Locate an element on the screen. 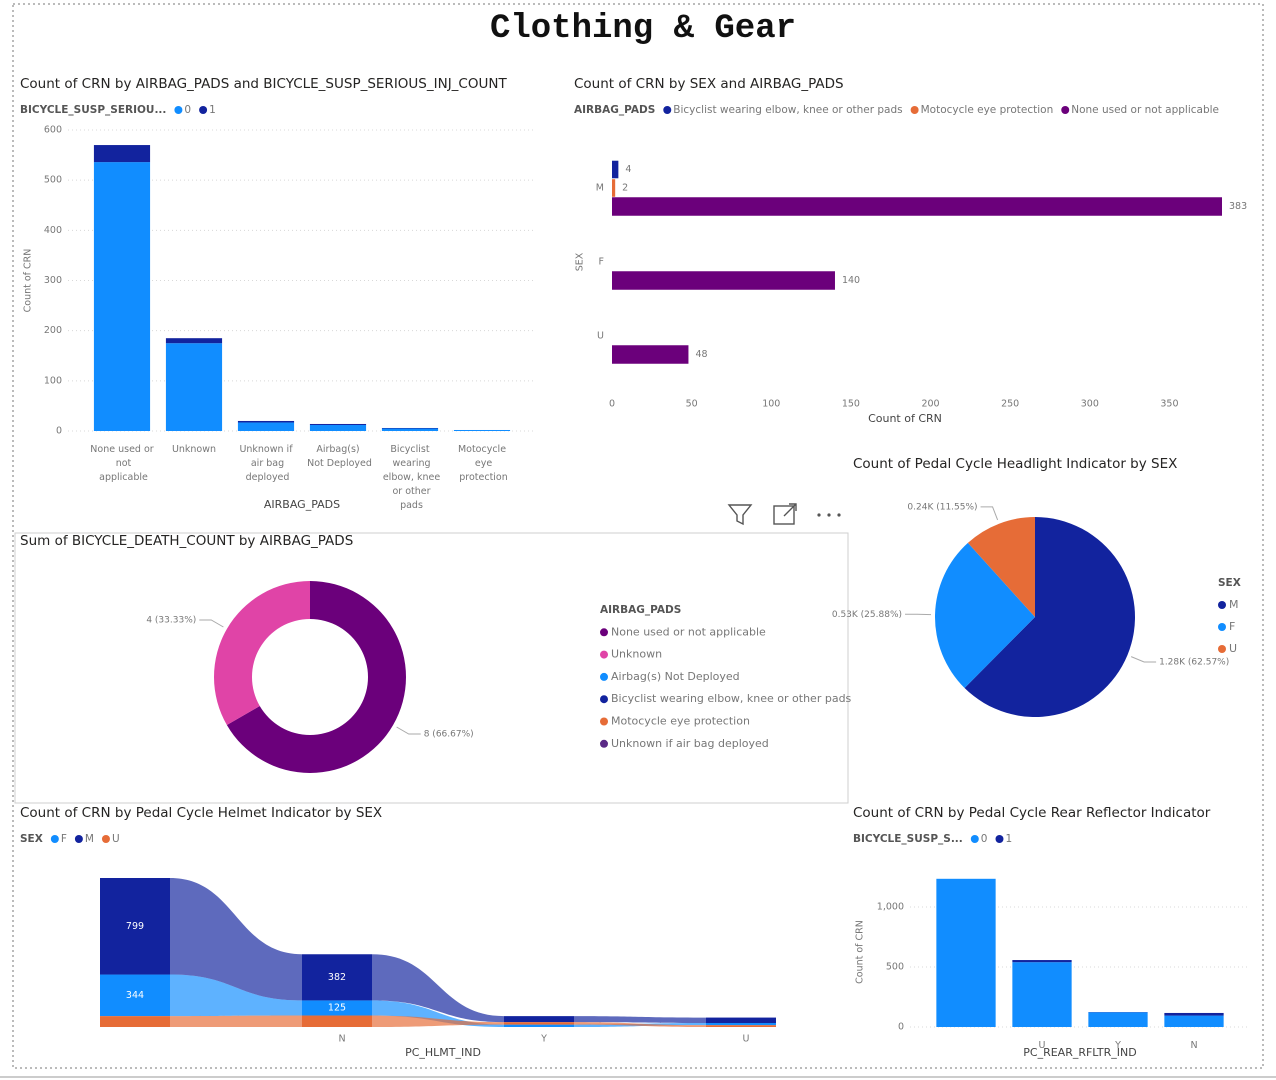  x-tick-label: Airbag(s) Not Deployed is located at coordinates (338, 456).